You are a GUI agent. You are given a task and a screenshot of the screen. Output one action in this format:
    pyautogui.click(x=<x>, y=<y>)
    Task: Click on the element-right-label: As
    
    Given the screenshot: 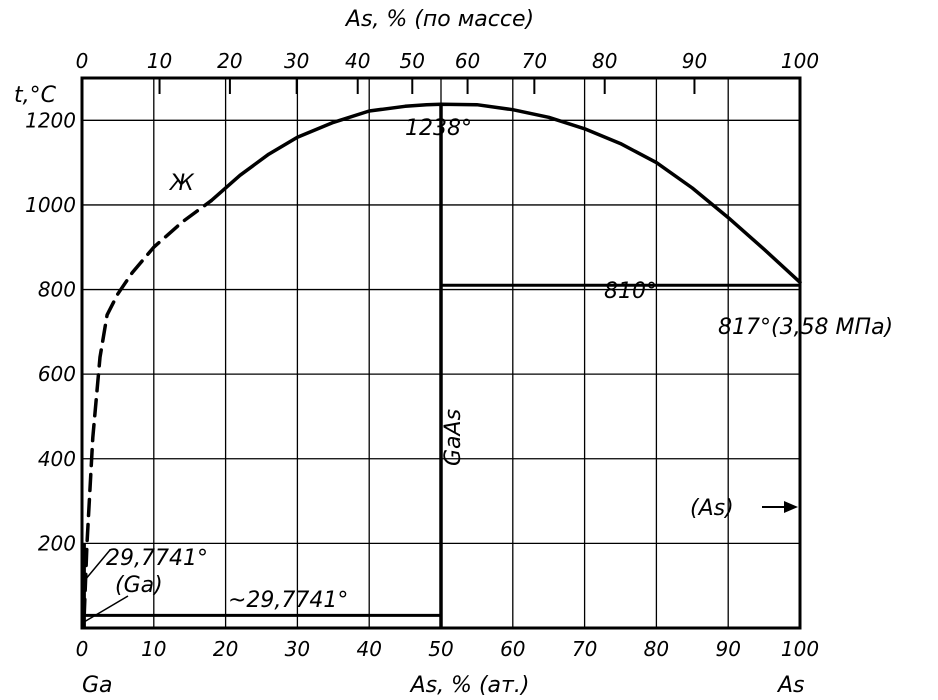 What is the action you would take?
    pyautogui.click(x=790, y=685)
    